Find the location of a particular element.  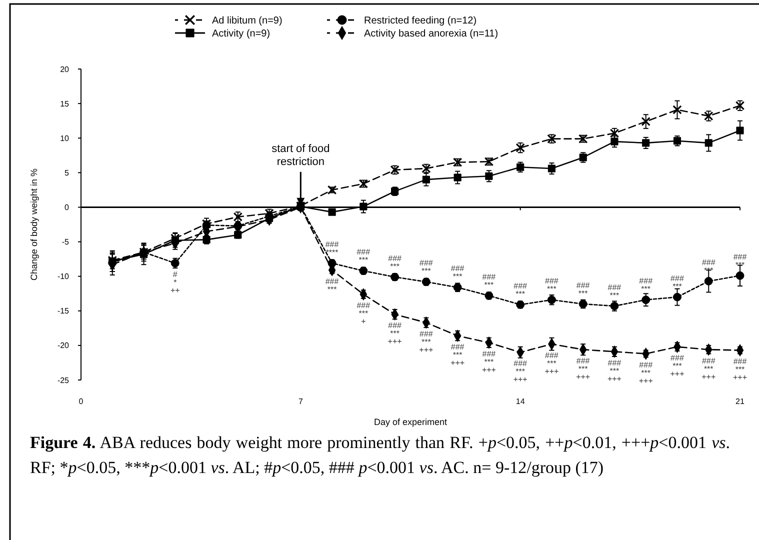

annotation: start of food restriction is located at coordinates (301, 155).